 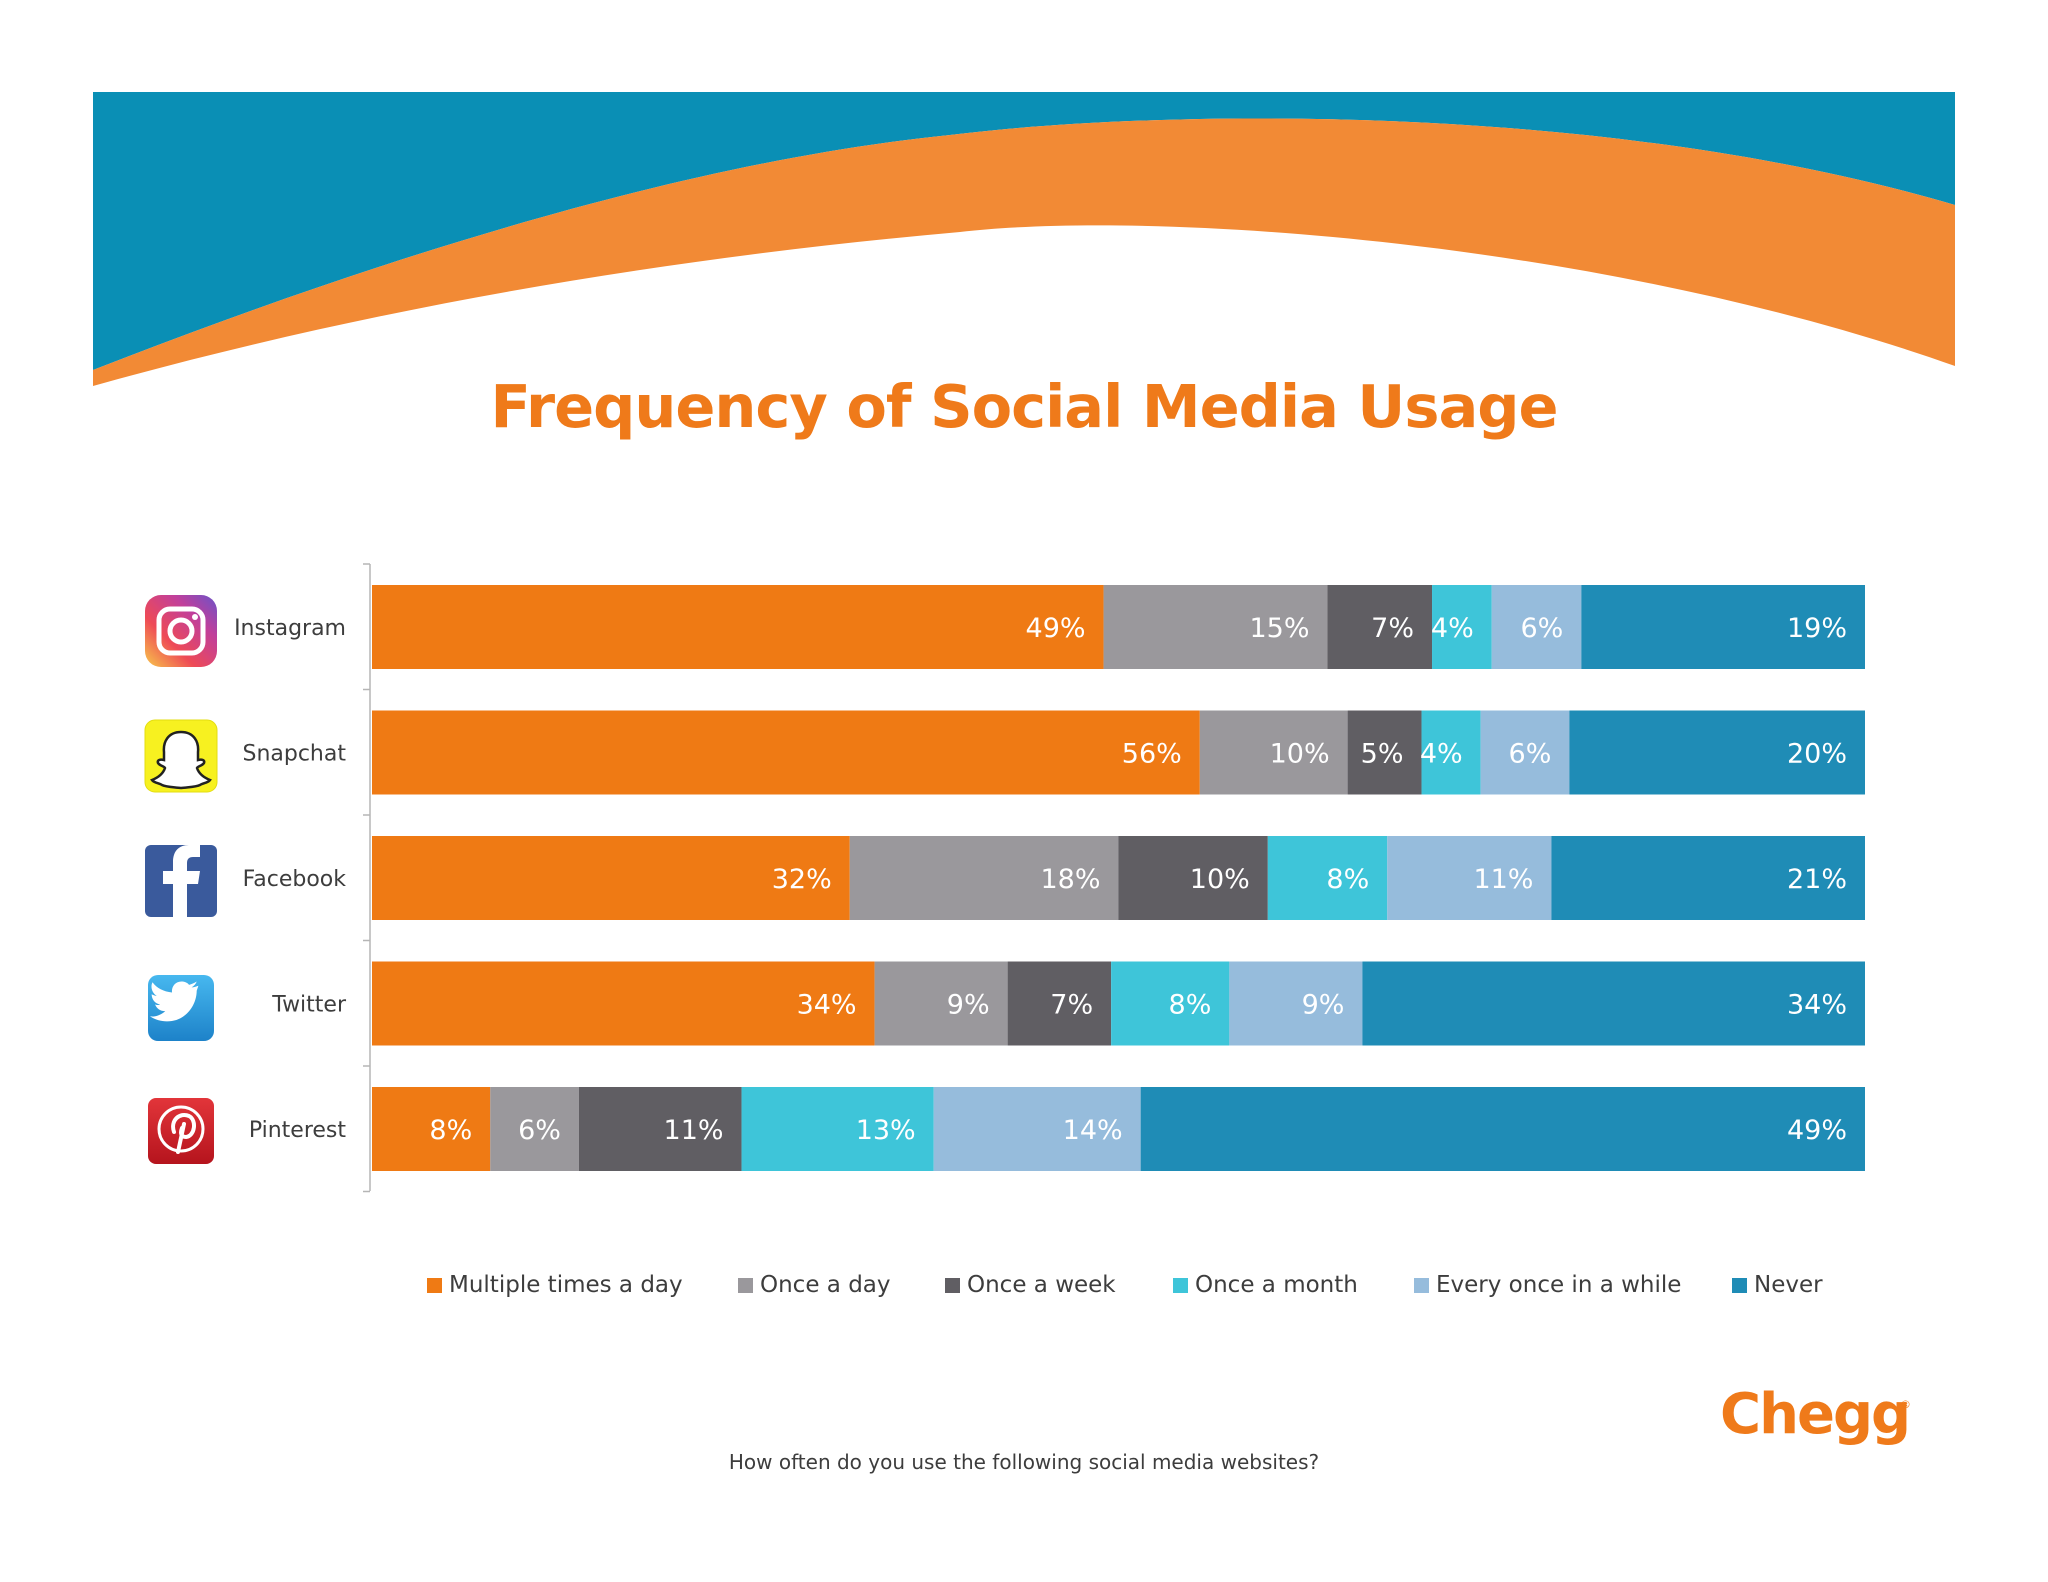 What do you see at coordinates (181, 756) in the screenshot?
I see `snapchat-icon` at bounding box center [181, 756].